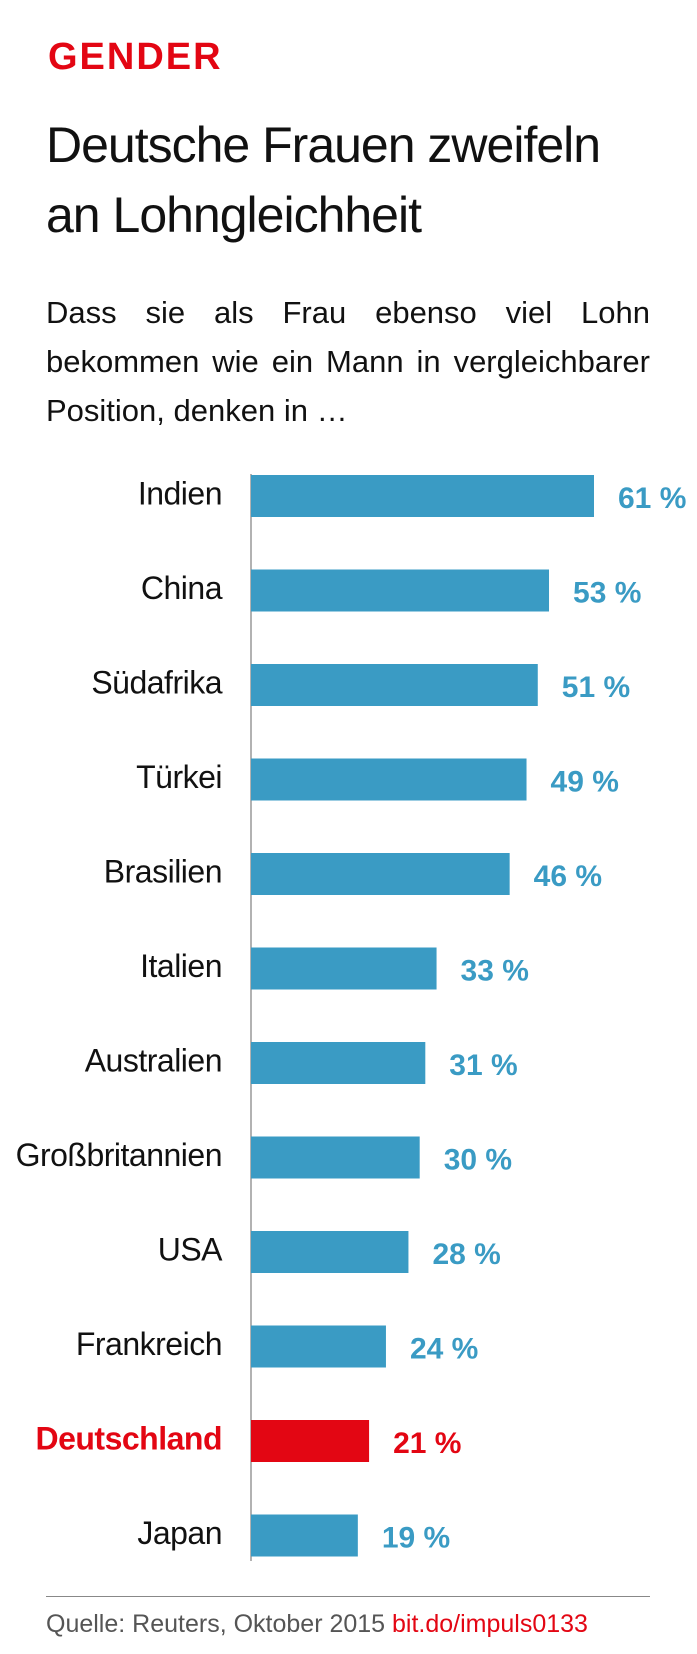 The height and width of the screenshot is (1654, 697). What do you see at coordinates (190, 1249) in the screenshot?
I see `category-label: USA` at bounding box center [190, 1249].